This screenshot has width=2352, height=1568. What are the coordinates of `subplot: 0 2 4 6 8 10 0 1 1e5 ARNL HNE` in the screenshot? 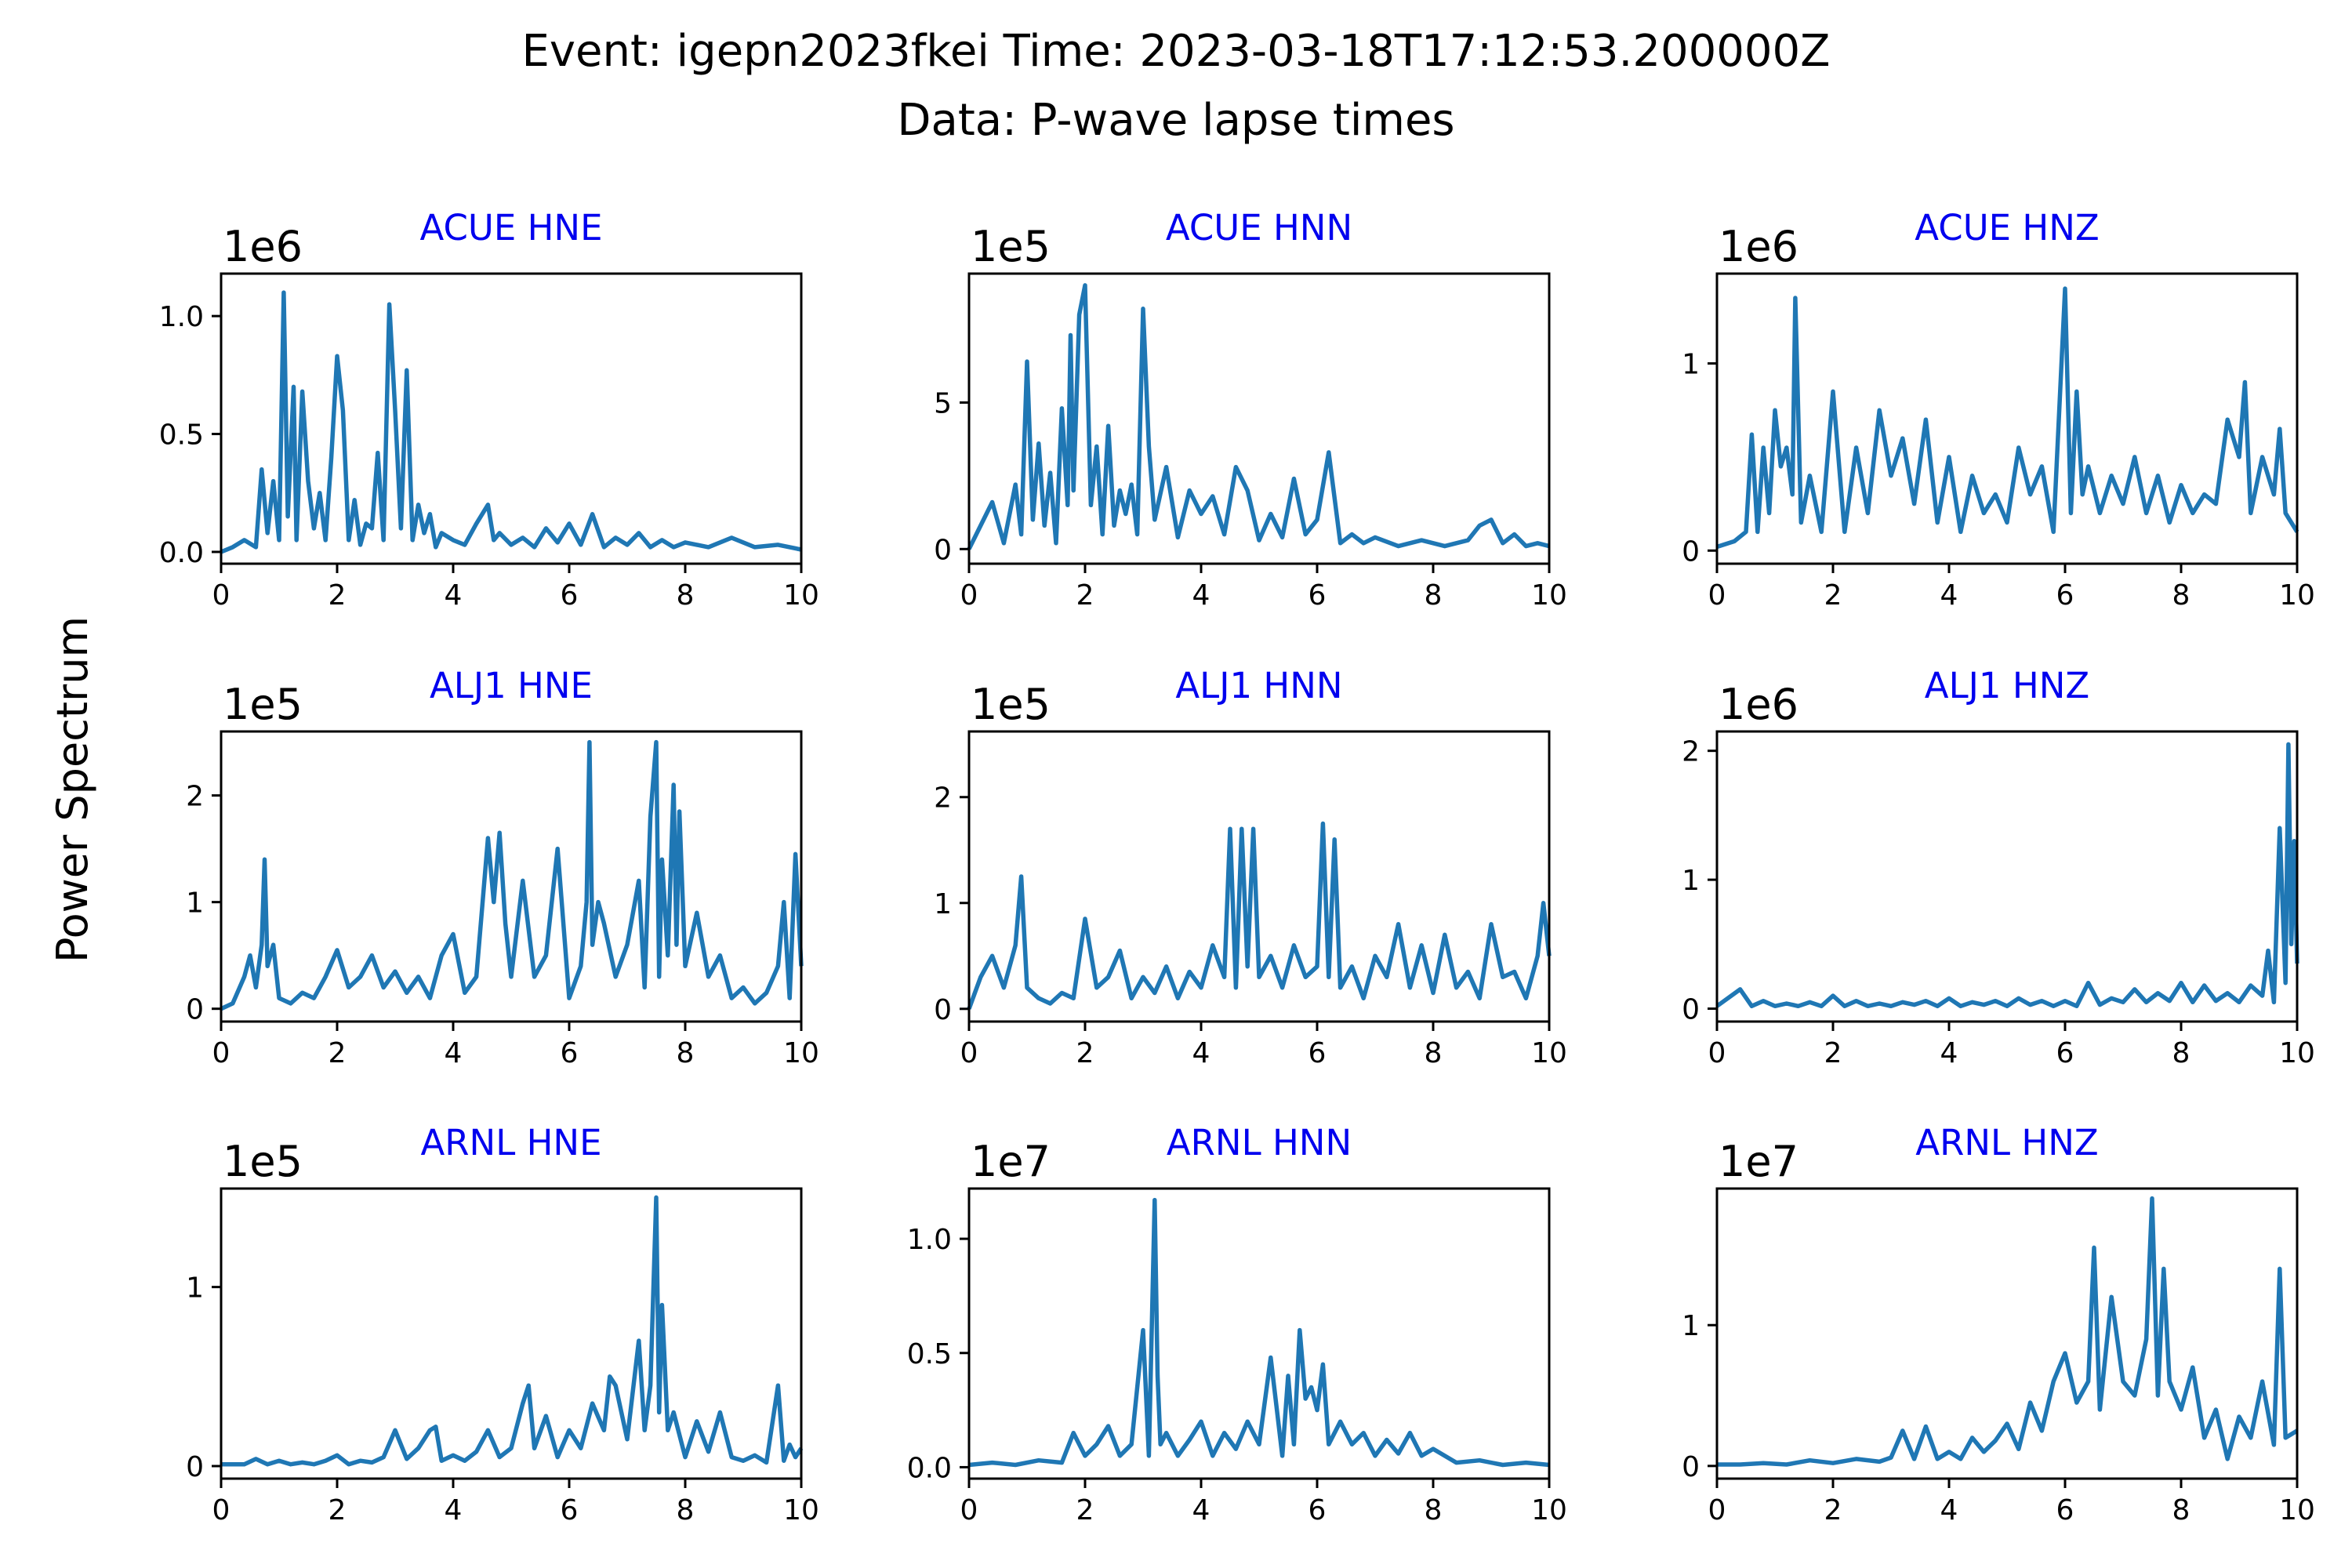 It's located at (502, 1324).